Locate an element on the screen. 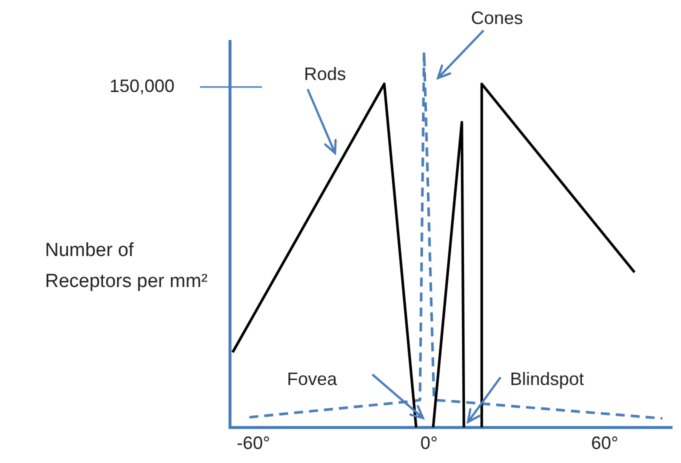  y-axis-title: Number of Receptors per mm² is located at coordinates (127, 266).